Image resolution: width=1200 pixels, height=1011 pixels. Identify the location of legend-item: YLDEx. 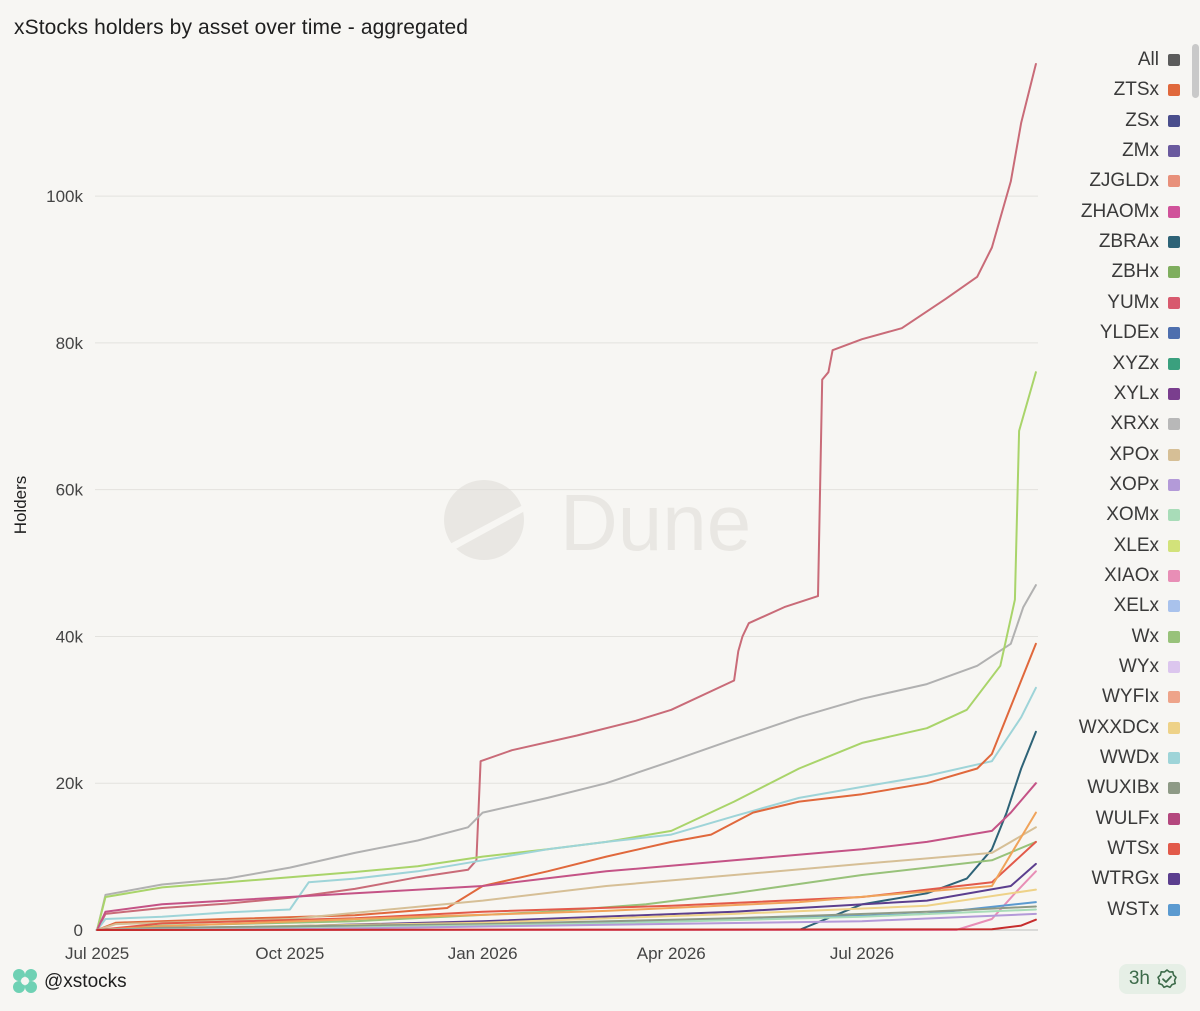
(1140, 333).